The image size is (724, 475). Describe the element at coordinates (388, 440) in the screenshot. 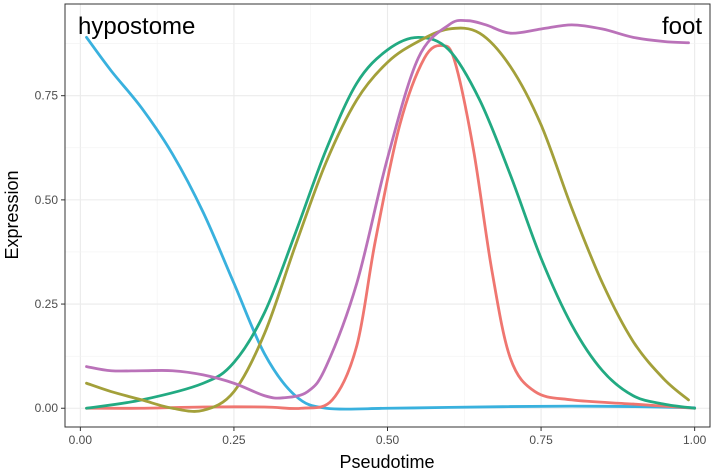

I see `x-tick-label: 0.50` at that location.